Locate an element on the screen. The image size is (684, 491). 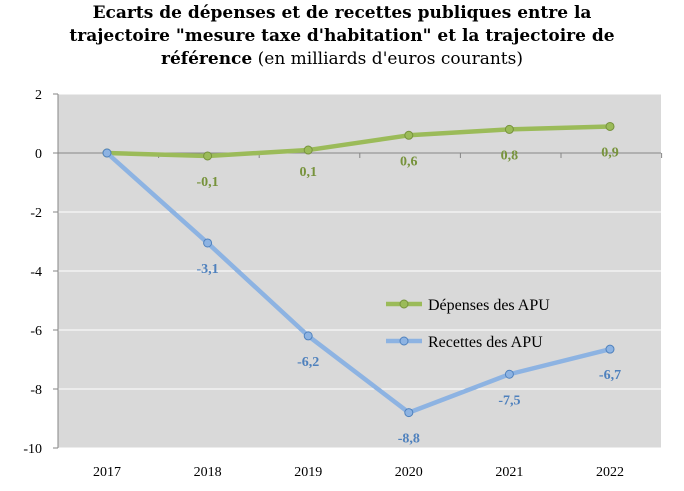
x-axis-ticks: 2017 2018 2019 2020 2021 2022 is located at coordinates (358, 472).